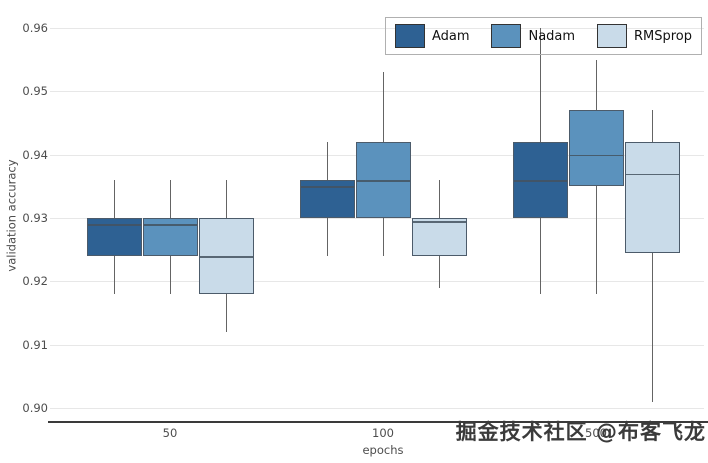 This screenshot has height=463, width=708. Describe the element at coordinates (580, 432) in the screenshot. I see `watermark: 掘金技术社区 @布客飞龙` at that location.